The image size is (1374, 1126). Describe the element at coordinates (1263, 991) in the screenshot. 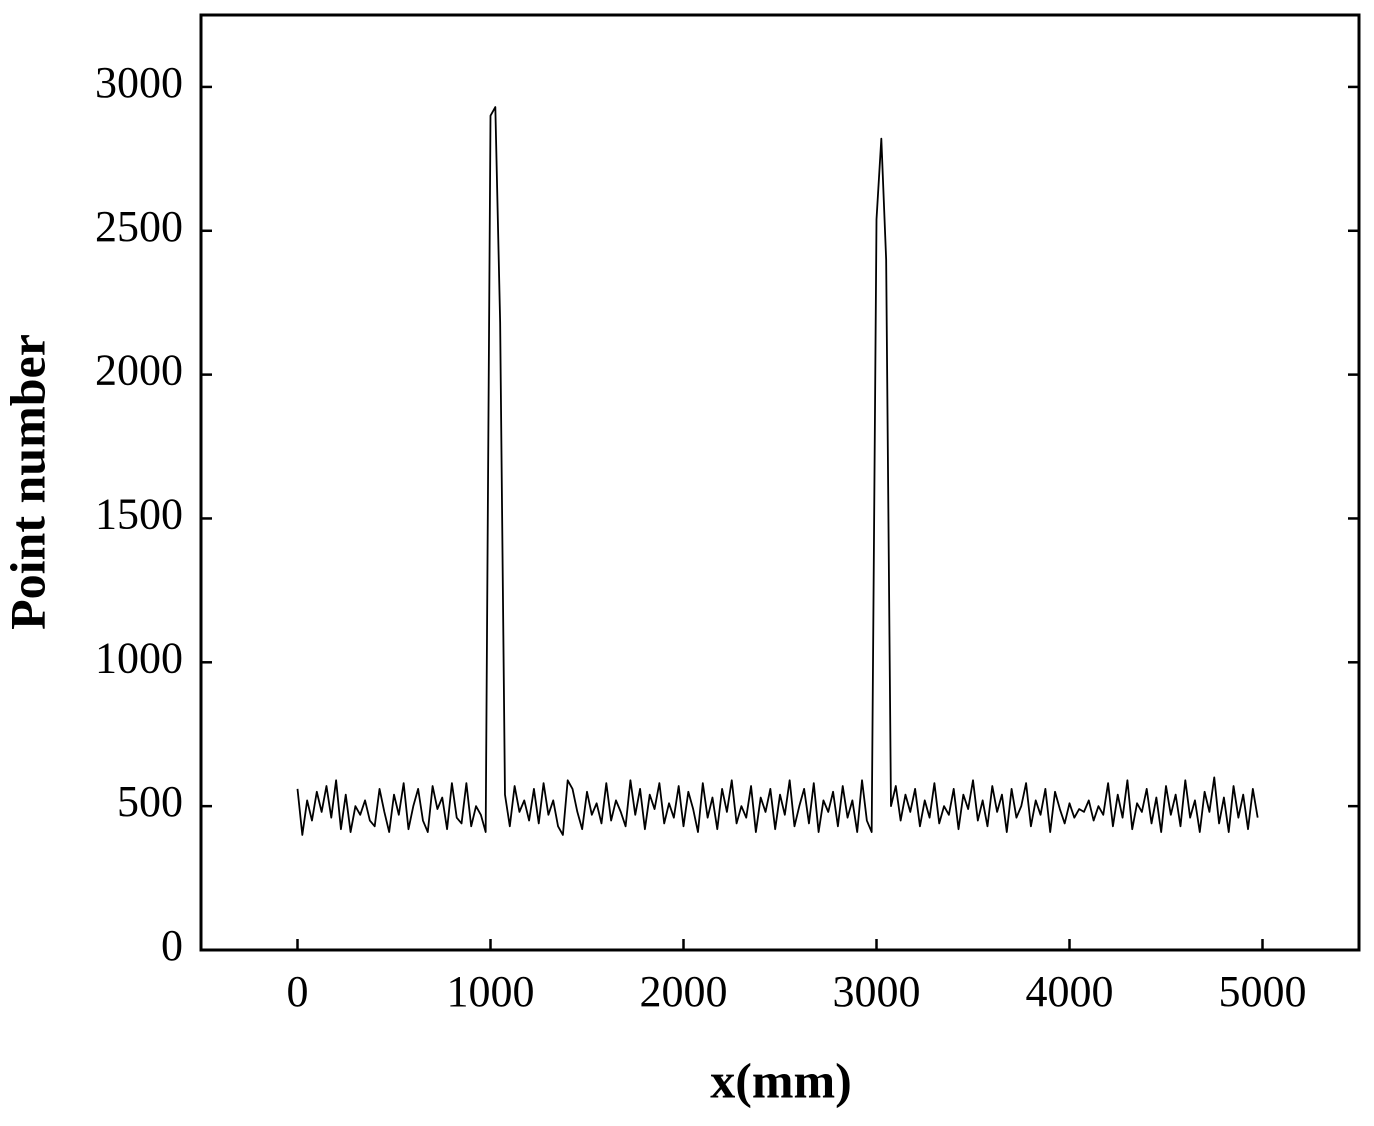

I see `x-tick-label: 5000` at that location.